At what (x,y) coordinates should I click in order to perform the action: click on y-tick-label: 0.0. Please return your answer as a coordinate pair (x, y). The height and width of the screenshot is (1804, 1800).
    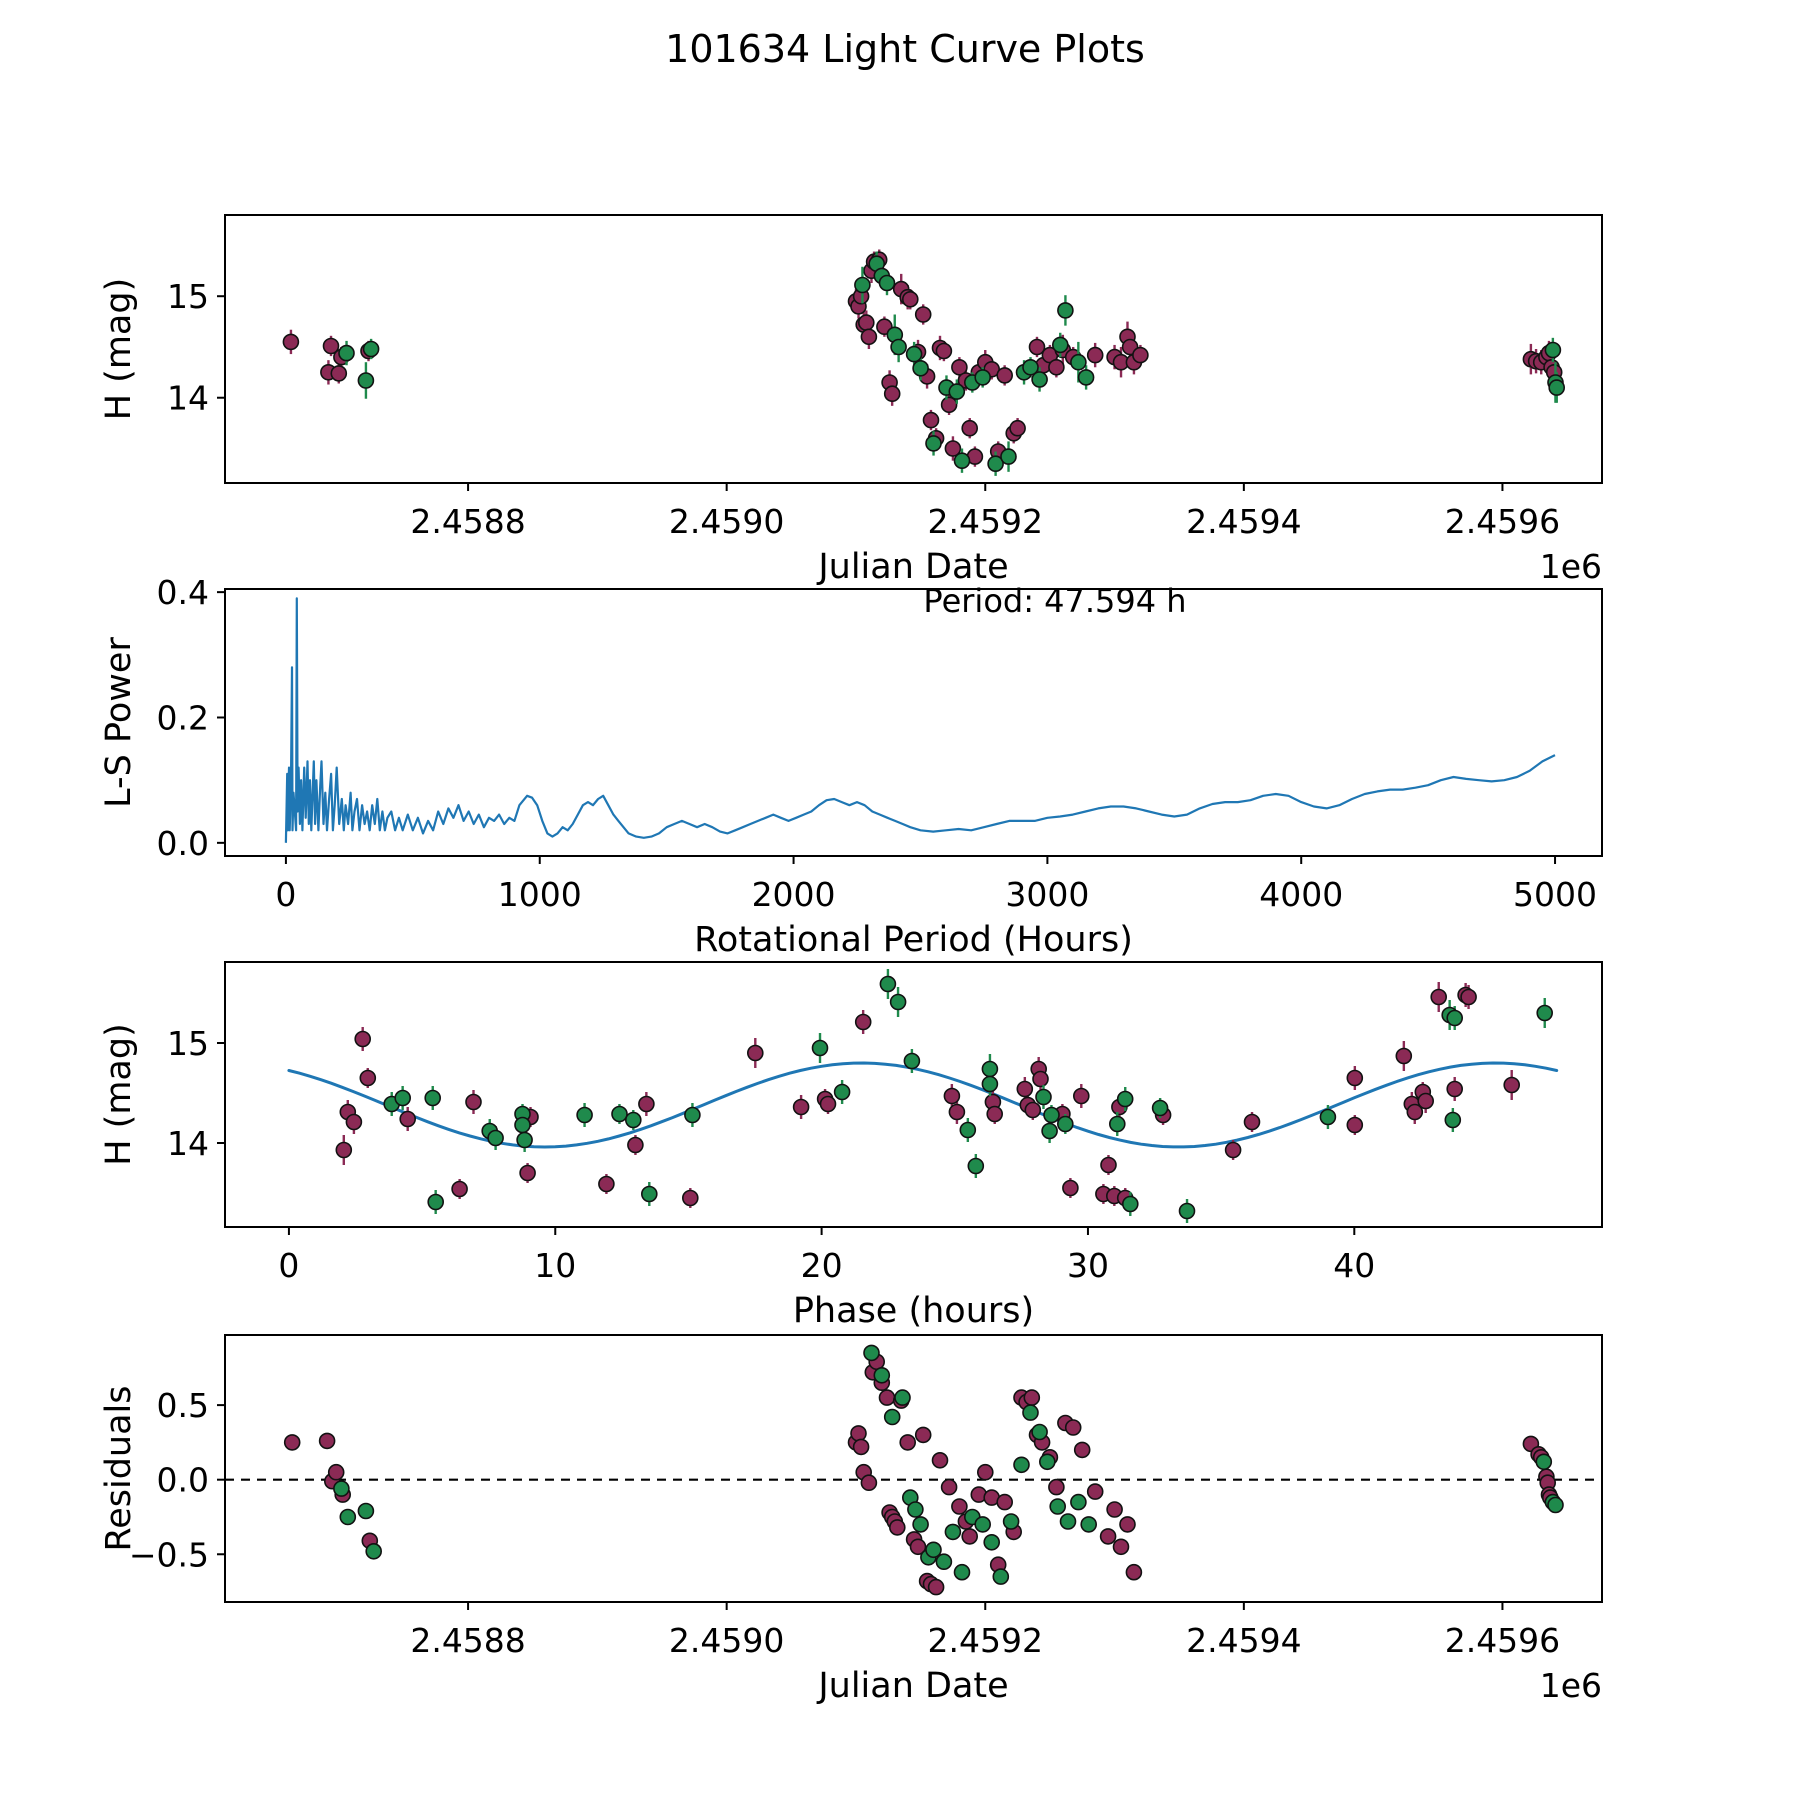
    Looking at the image, I should click on (183, 1480).